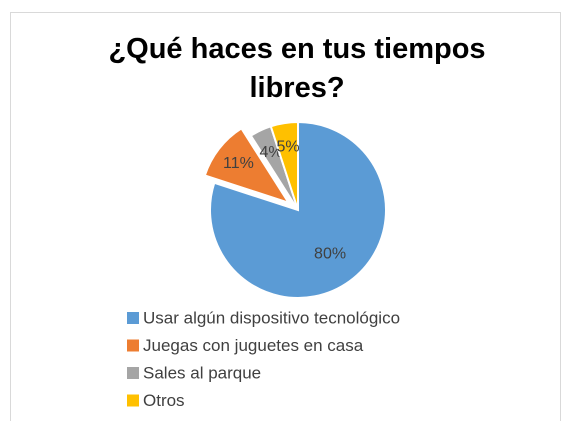 Image resolution: width=573 pixels, height=421 pixels. Describe the element at coordinates (271, 317) in the screenshot. I see `legend-label: Usar algún dispositivo tecnológico` at that location.